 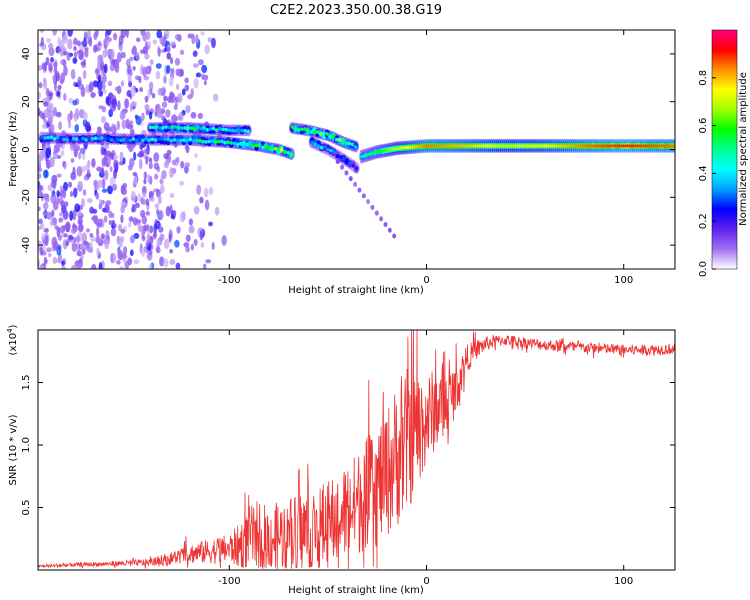 What do you see at coordinates (26, 508) in the screenshot?
I see `snr-y-tick-label: 0.5` at bounding box center [26, 508].